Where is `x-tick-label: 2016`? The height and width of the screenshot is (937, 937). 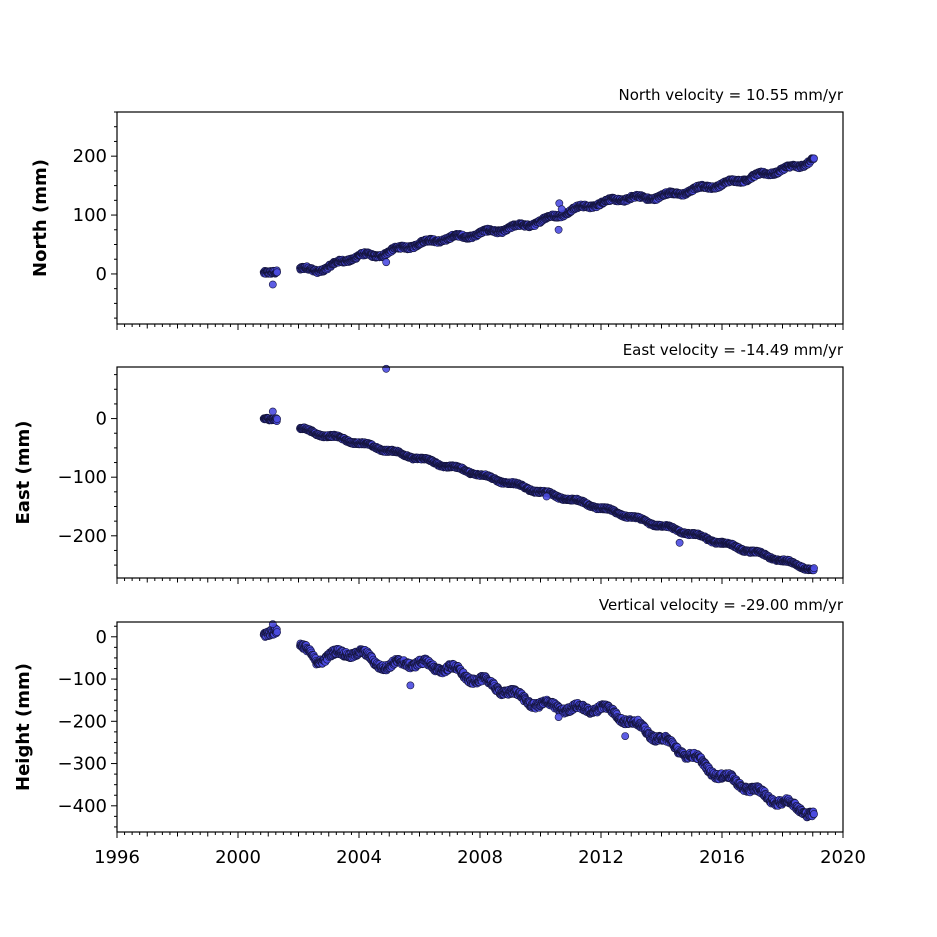
x-tick-label: 2016 is located at coordinates (722, 857).